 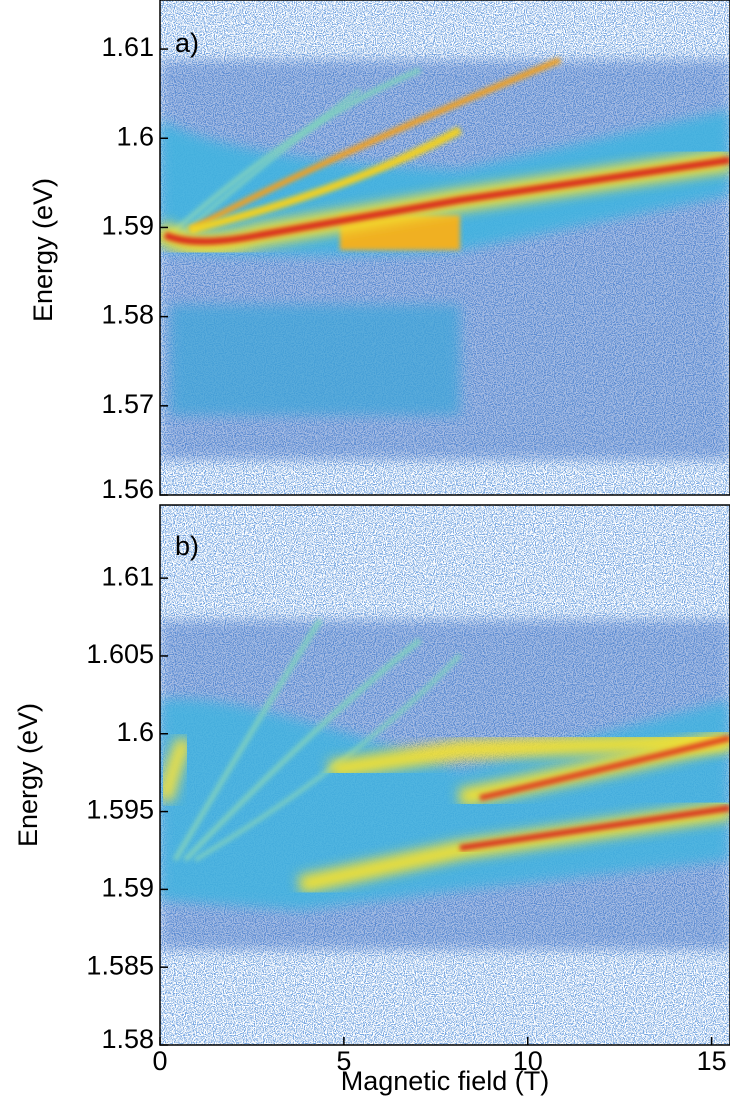 What do you see at coordinates (127, 404) in the screenshot?
I see `y-tick-label: 1.57` at bounding box center [127, 404].